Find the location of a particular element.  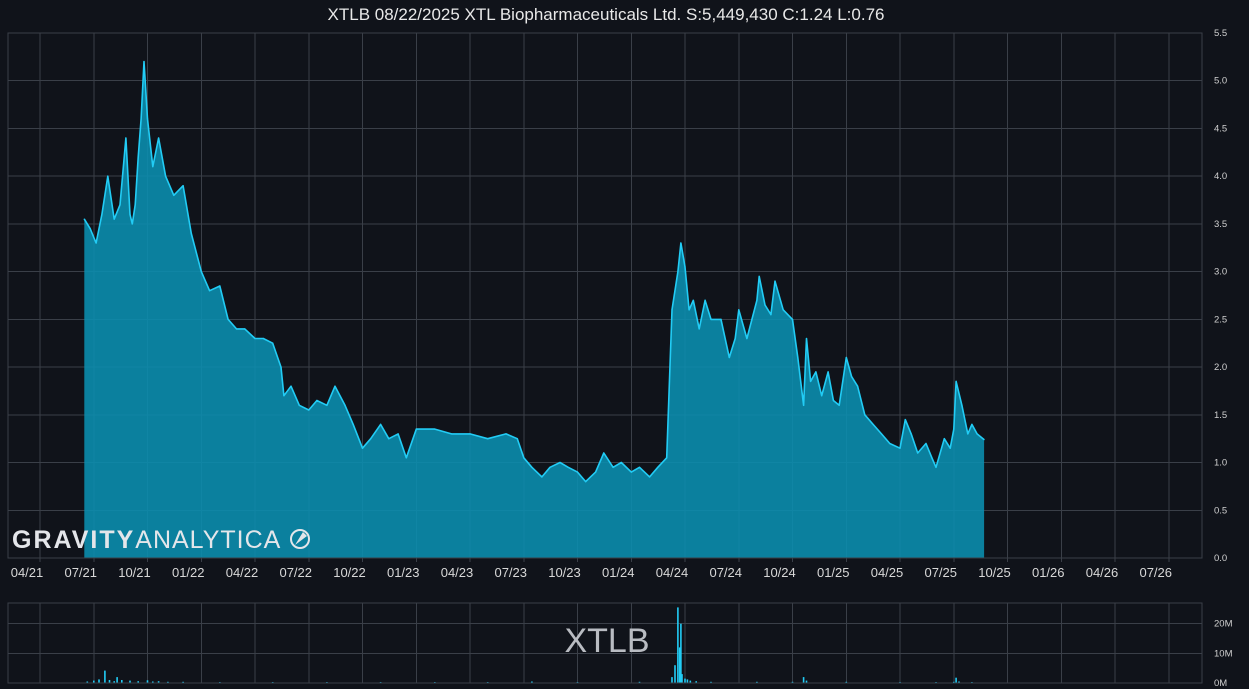

price-y-tick-label: 3.0 is located at coordinates (1220, 272).